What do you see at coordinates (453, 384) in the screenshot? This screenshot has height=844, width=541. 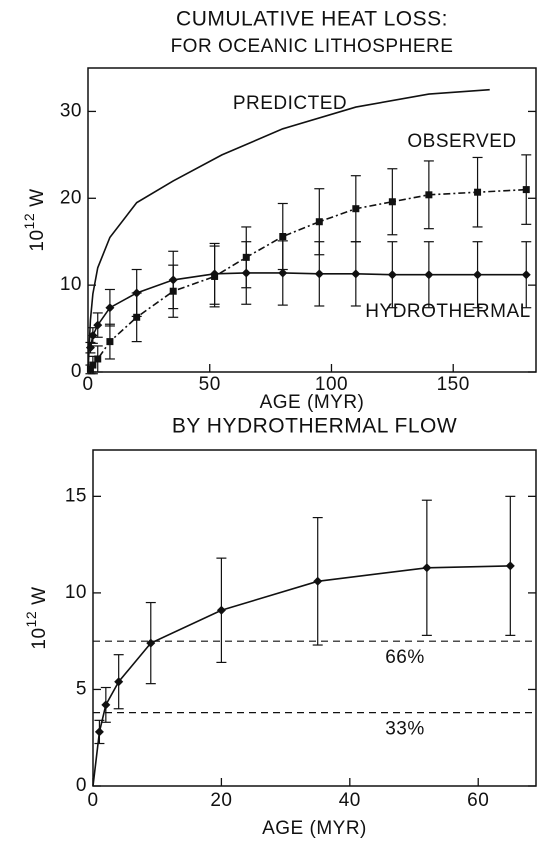 I see `x-tick-label: 150` at bounding box center [453, 384].